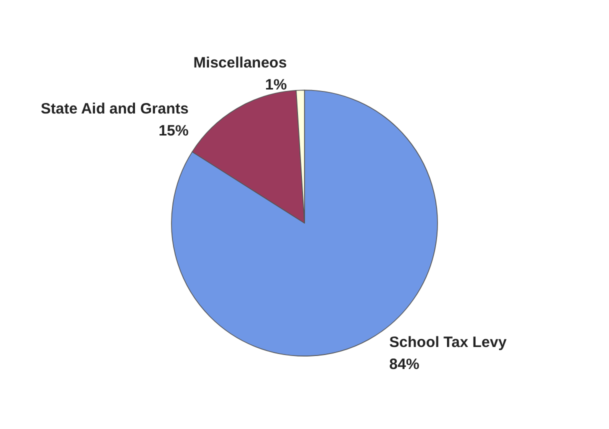 Image resolution: width=609 pixels, height=429 pixels. I want to click on data-label: 1%, so click(276, 85).